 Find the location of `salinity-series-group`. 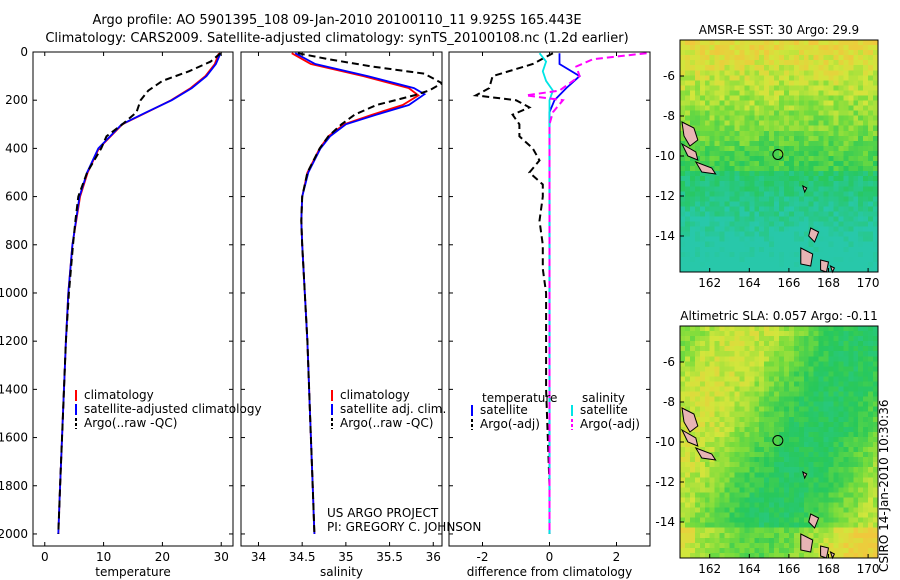

salinity-series-group is located at coordinates (366, 293).